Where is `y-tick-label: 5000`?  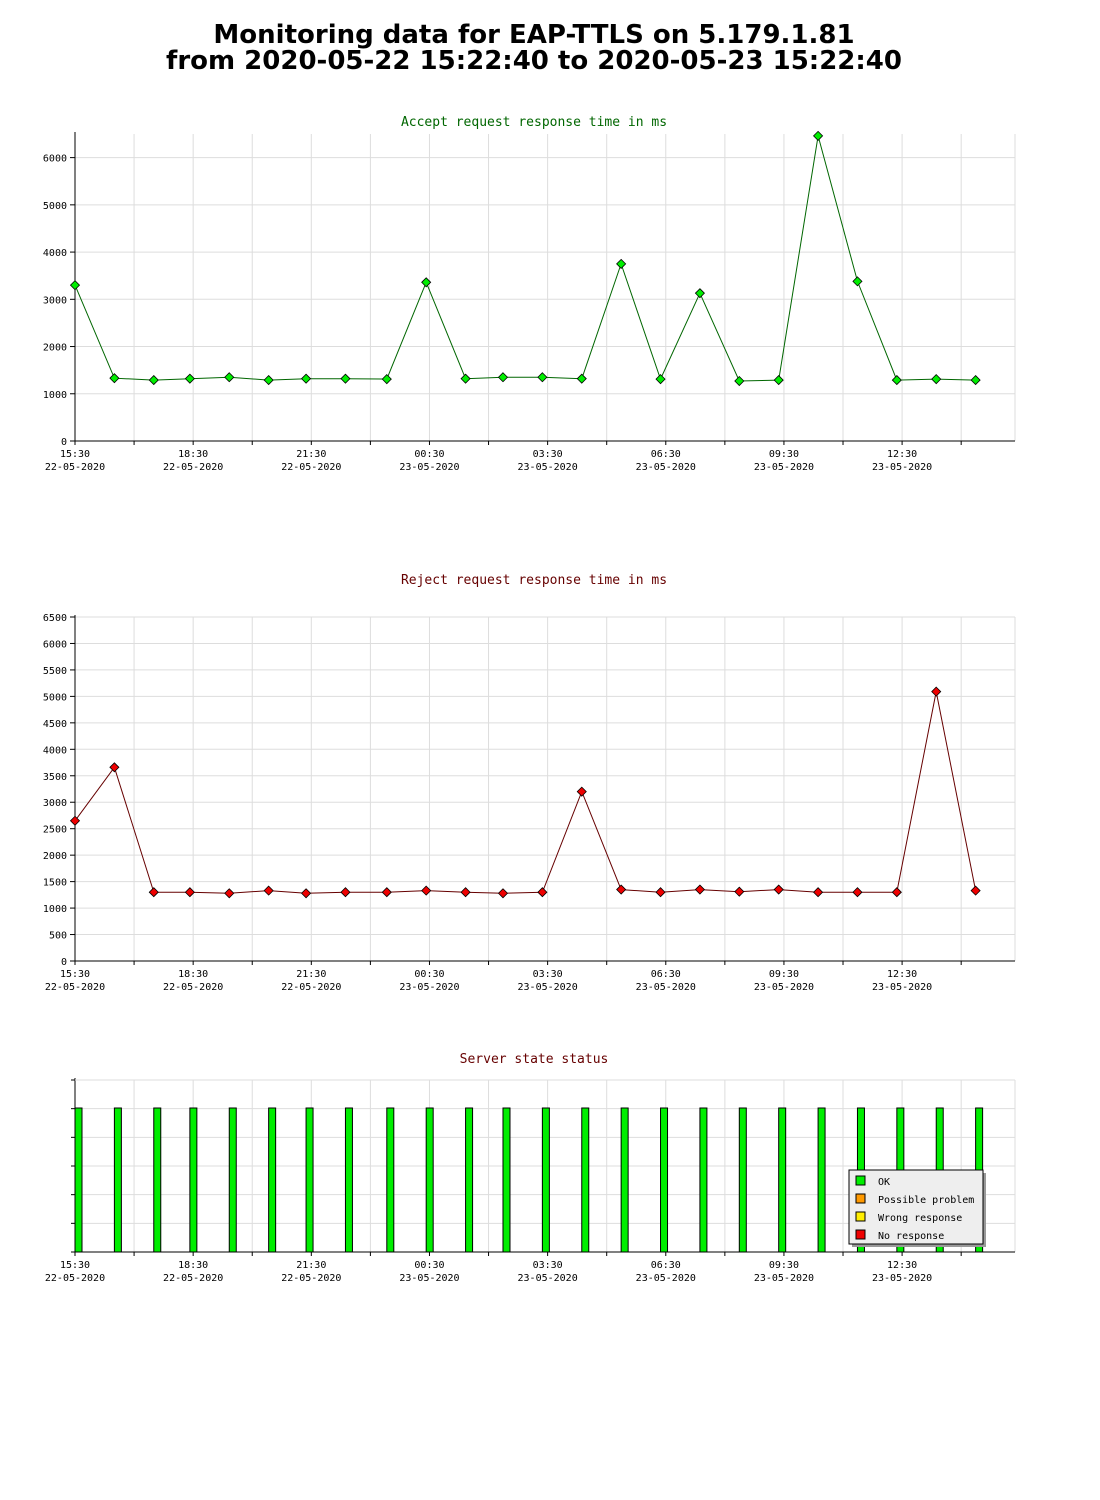 y-tick-label: 5000 is located at coordinates (55, 697).